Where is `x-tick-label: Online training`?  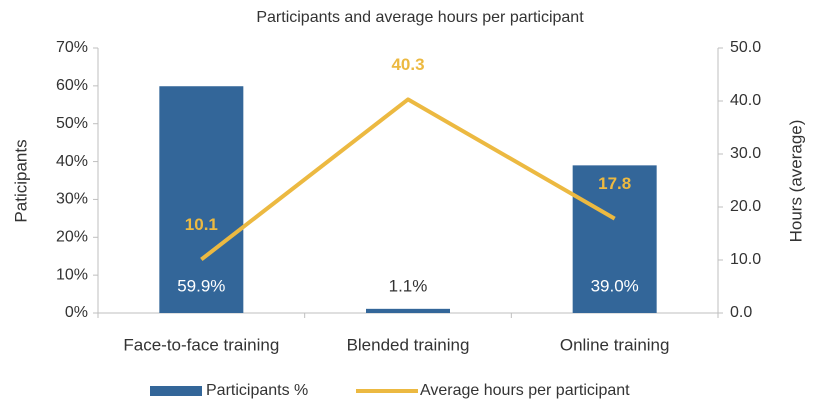 x-tick-label: Online training is located at coordinates (615, 344).